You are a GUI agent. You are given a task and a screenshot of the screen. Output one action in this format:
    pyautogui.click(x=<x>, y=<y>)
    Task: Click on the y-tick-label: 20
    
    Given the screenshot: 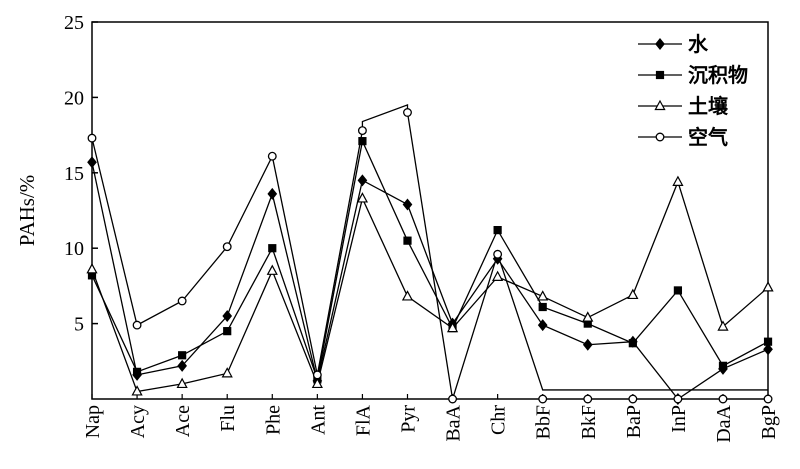 What is the action you would take?
    pyautogui.click(x=74, y=98)
    